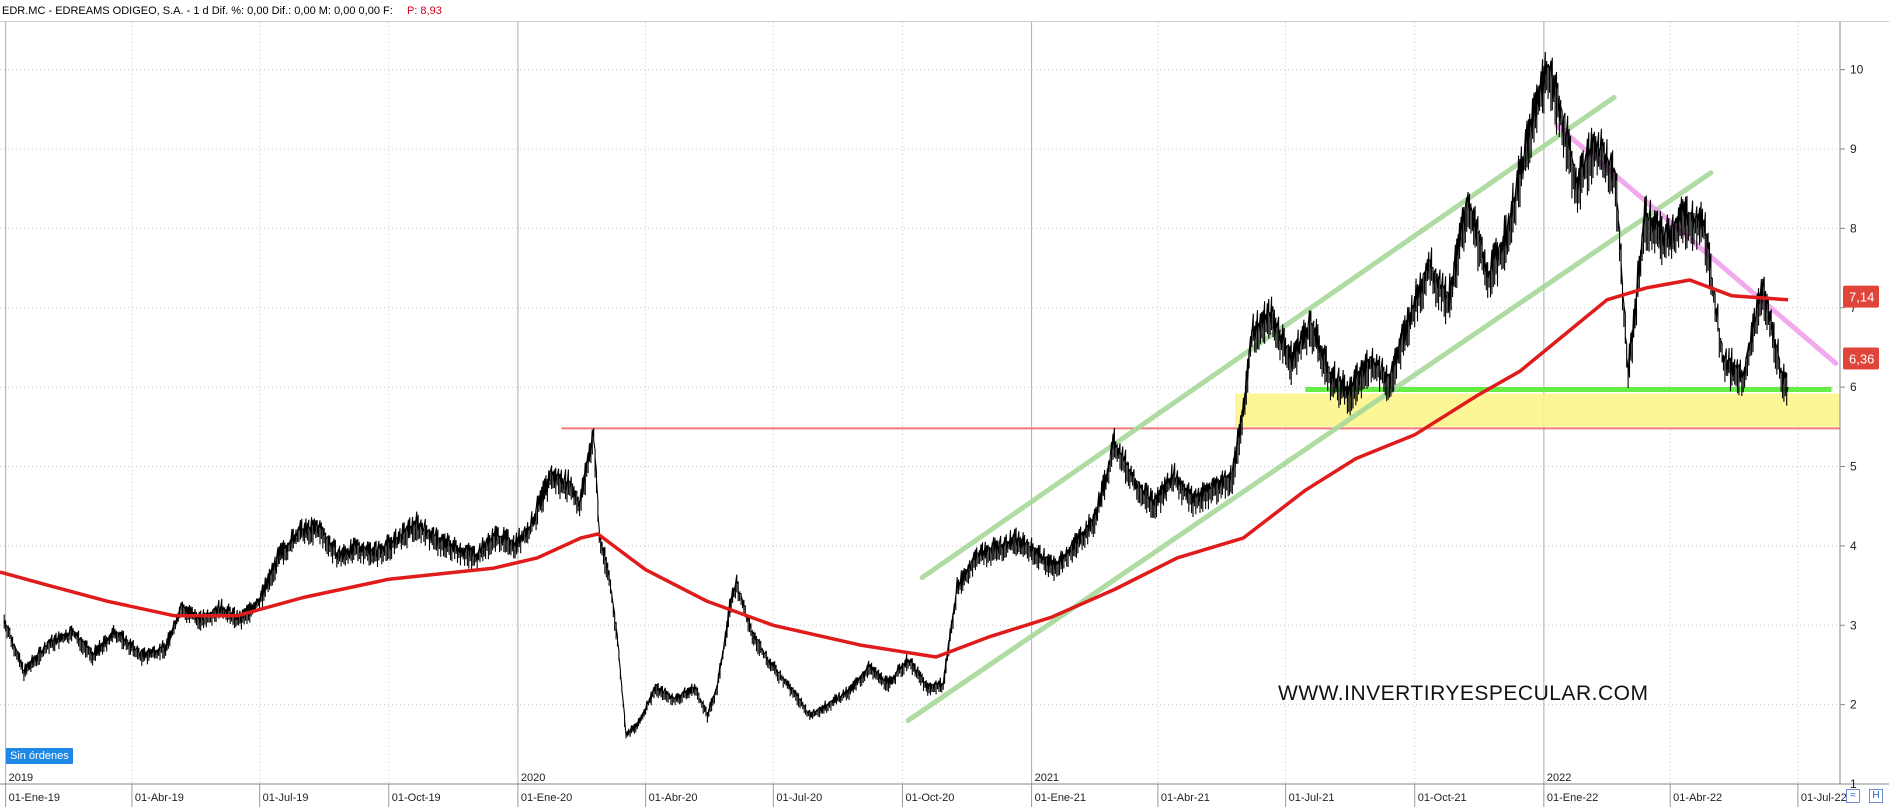  Describe the element at coordinates (21, 778) in the screenshot. I see `year-label: 2019` at that location.